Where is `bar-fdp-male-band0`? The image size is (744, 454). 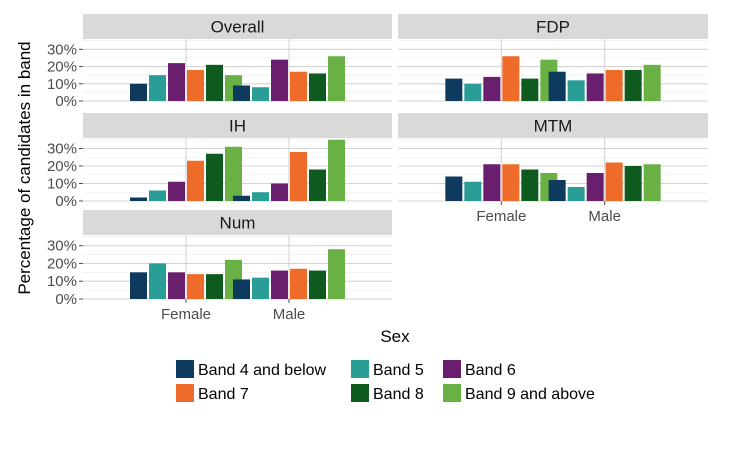
bar-fdp-male-band0 is located at coordinates (557, 86).